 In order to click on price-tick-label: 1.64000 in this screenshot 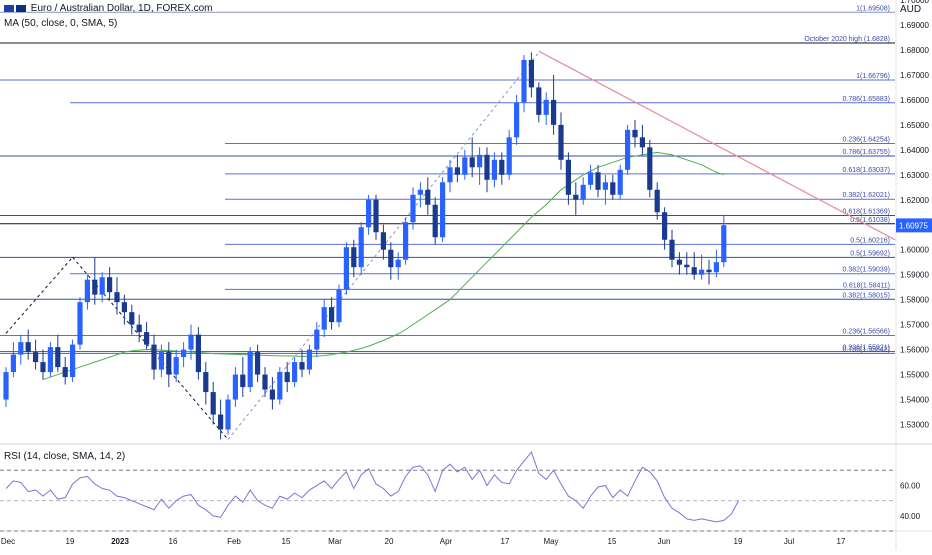, I will do `click(914, 150)`.